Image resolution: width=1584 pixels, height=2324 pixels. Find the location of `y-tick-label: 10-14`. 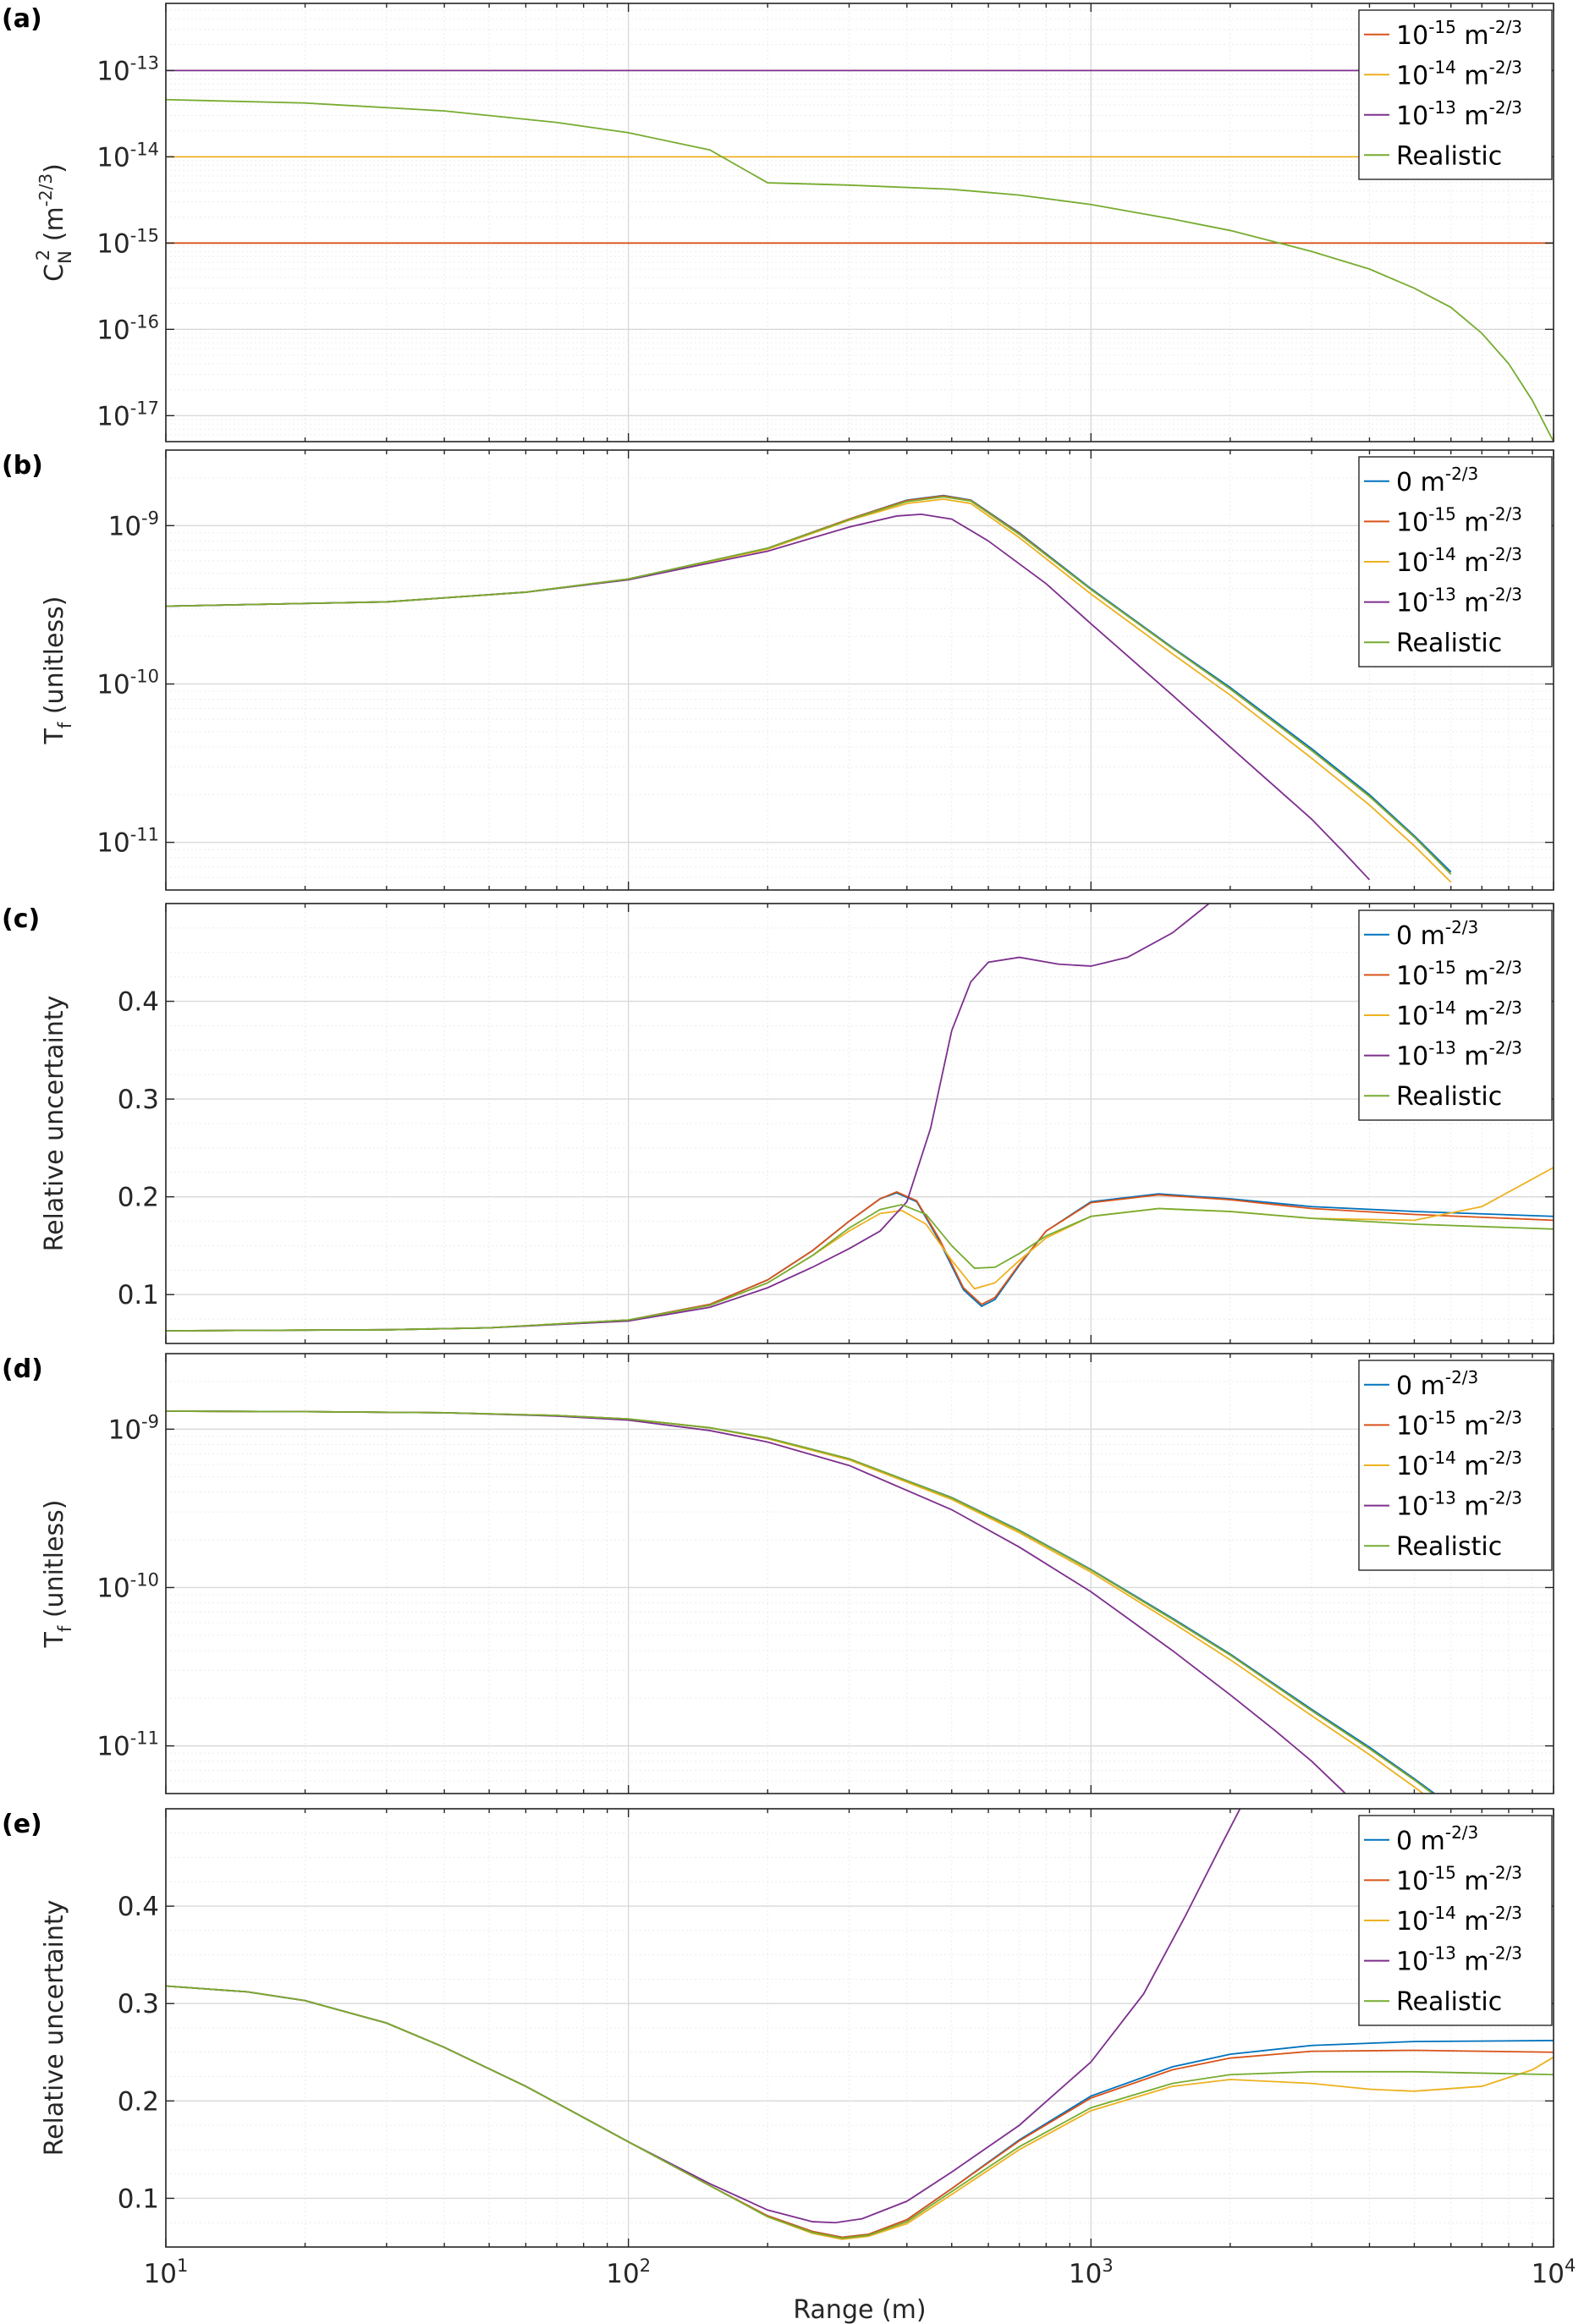

y-tick-label: 10-14 is located at coordinates (127, 156).